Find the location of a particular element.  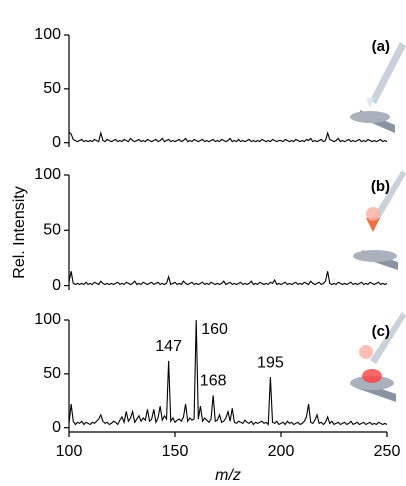

peak-label: 168 is located at coordinates (213, 381).